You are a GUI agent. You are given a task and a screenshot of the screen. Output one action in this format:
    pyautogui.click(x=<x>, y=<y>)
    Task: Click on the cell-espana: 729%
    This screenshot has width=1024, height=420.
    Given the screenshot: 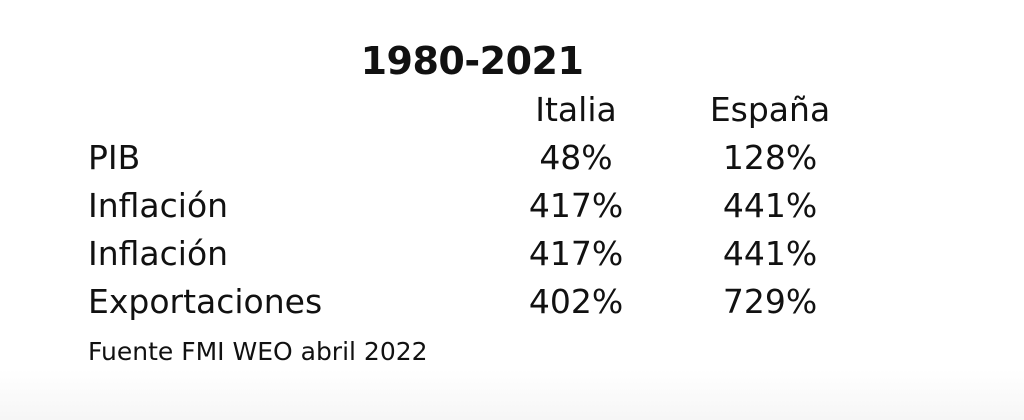 What is the action you would take?
    pyautogui.click(x=770, y=301)
    